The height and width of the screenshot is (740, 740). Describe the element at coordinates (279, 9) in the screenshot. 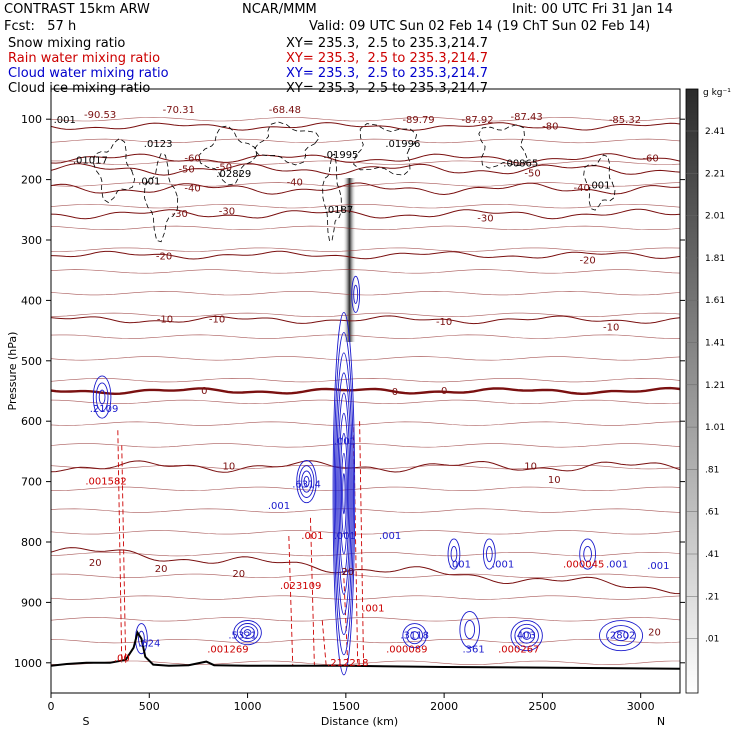

I see `center-name: NCAR/MMM` at that location.